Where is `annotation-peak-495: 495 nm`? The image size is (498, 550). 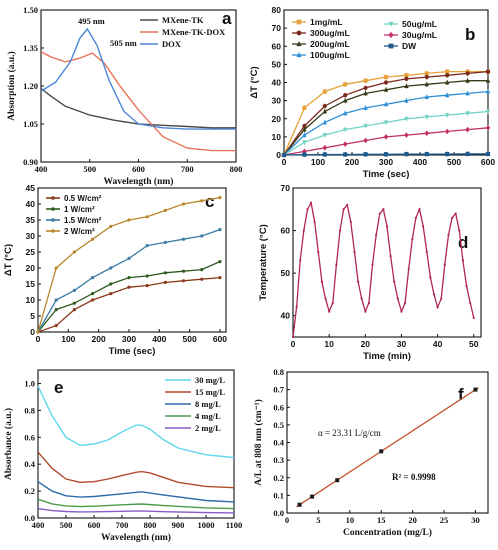
annotation-peak-495: 495 nm is located at coordinates (91, 21).